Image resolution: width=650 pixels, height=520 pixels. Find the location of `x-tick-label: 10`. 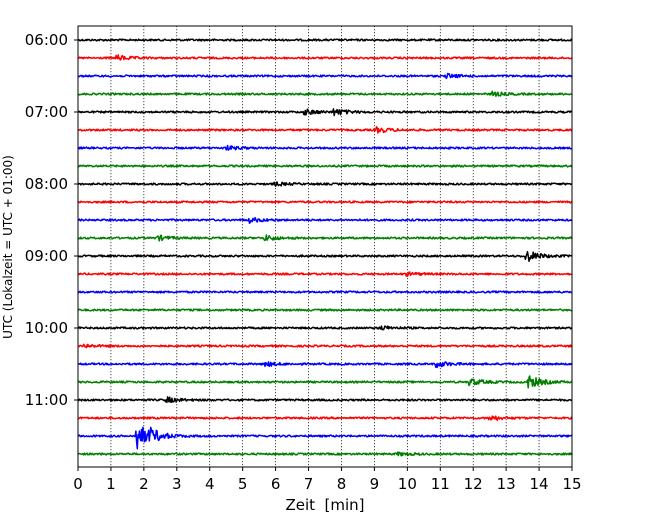

x-tick-label: 10 is located at coordinates (407, 484).